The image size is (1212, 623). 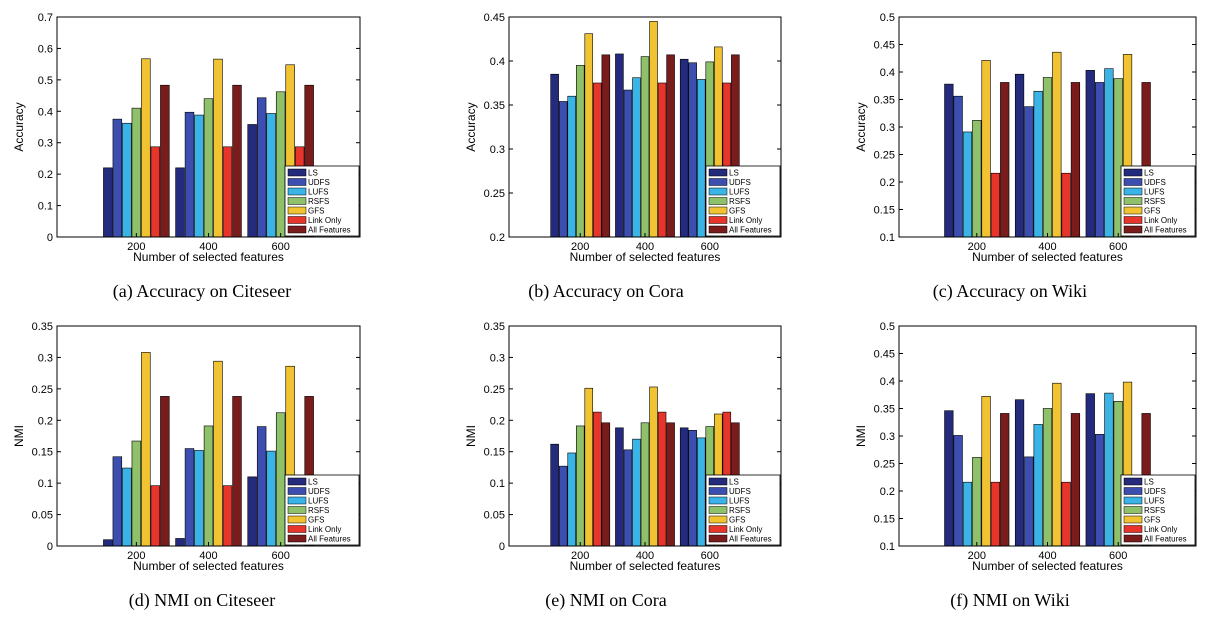 I want to click on figure-caption: (f) NMI on Wiki, so click(x=1009, y=600).